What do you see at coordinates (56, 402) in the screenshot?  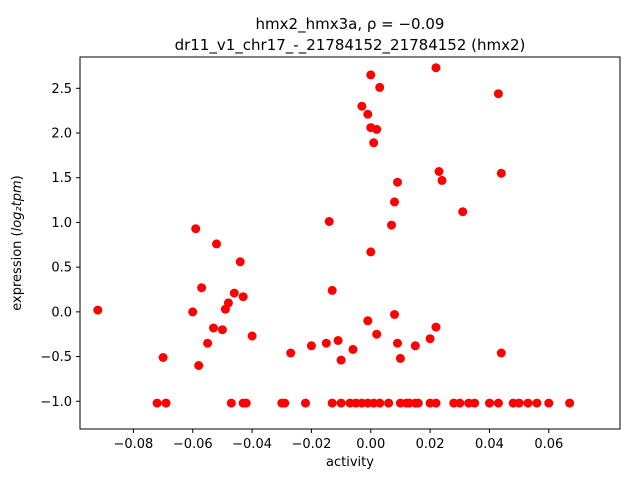 I see `y-tick-label: −1.0` at bounding box center [56, 402].